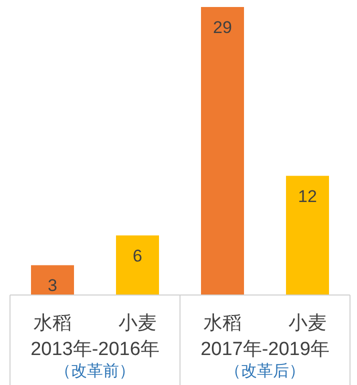 This screenshot has height=385, width=357. I want to click on text: （改革后）, so click(265, 371).